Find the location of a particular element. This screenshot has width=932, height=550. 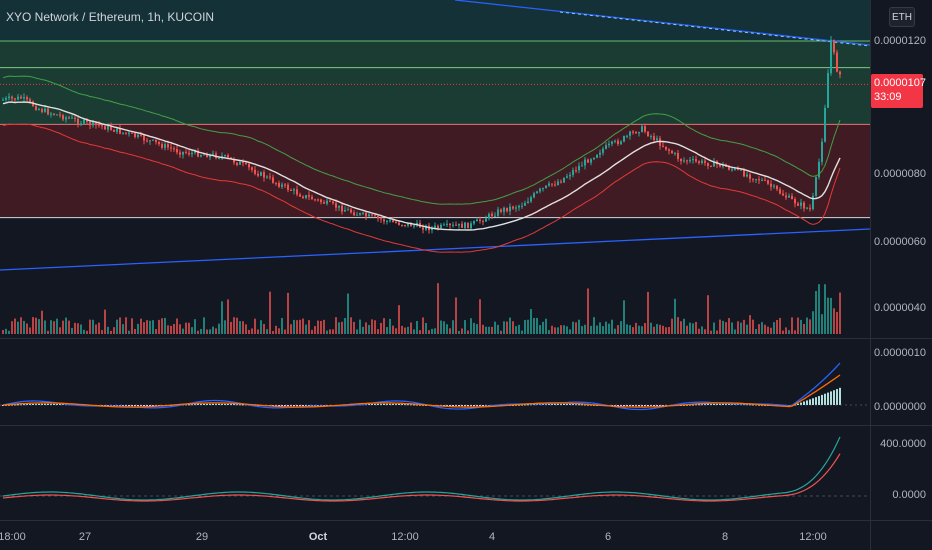

currency-button: ETH is located at coordinates (902, 17).